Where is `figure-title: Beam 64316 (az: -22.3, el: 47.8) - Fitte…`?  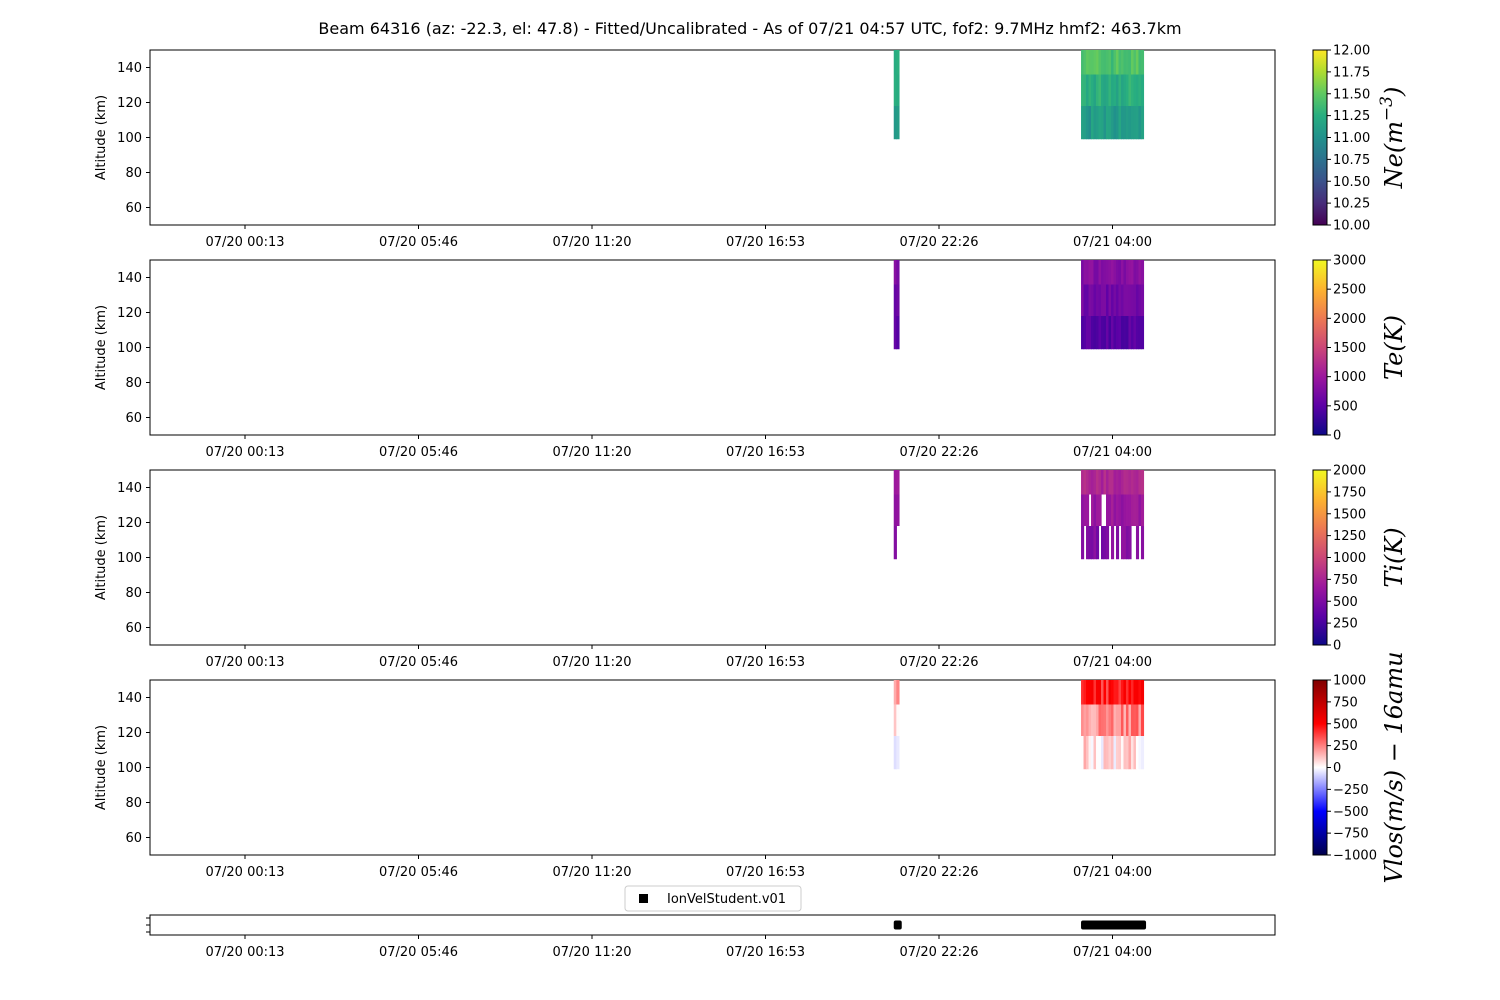 figure-title: Beam 64316 (az: -22.3, el: 47.8) - Fitte… is located at coordinates (749, 28).